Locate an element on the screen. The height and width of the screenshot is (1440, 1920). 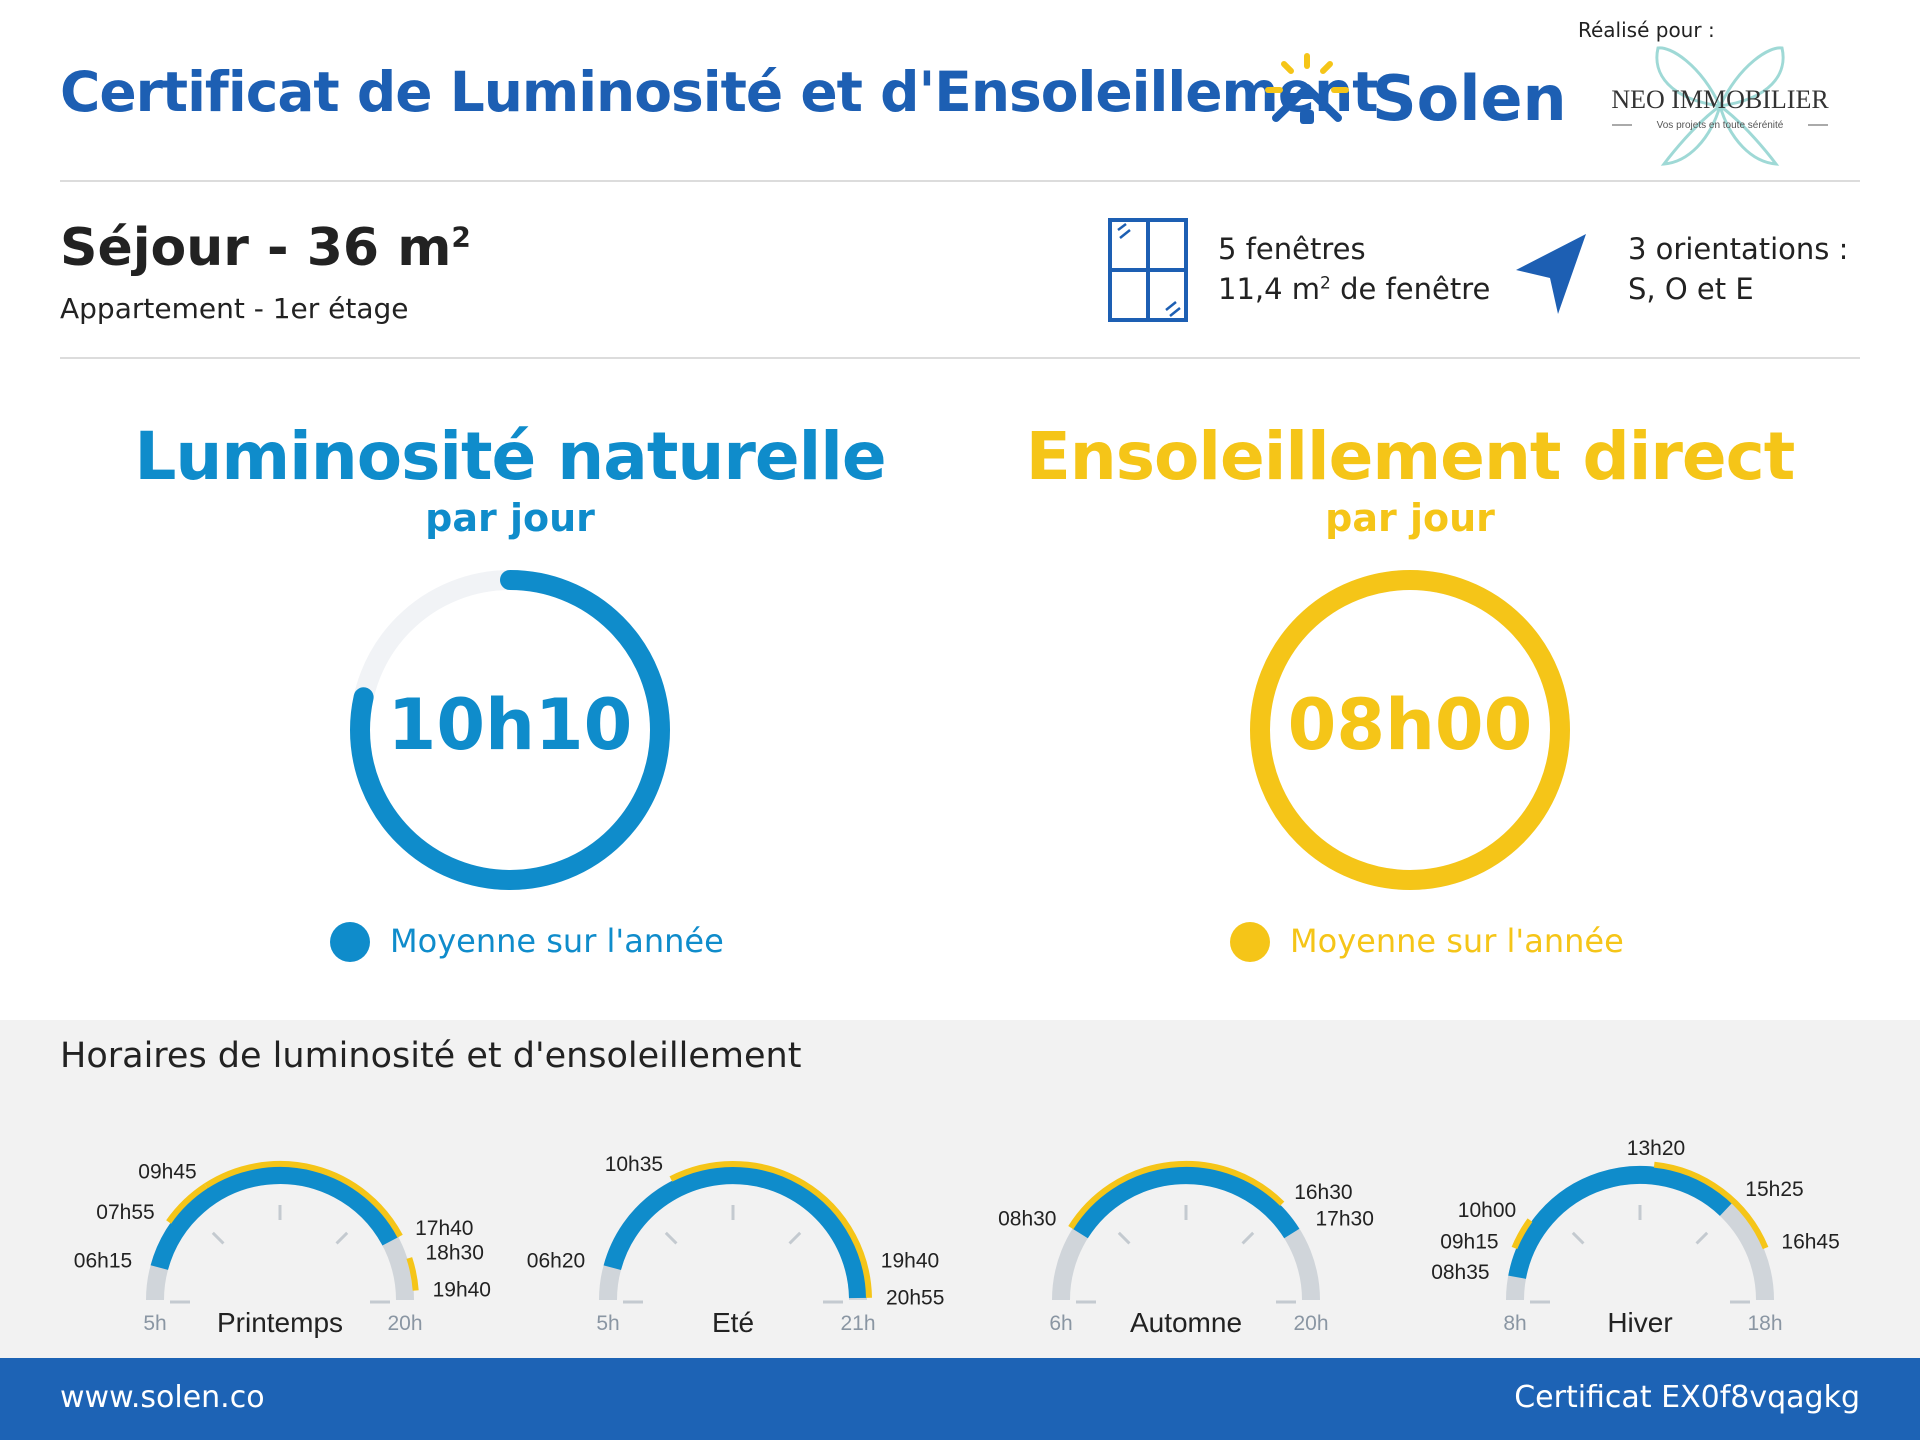
sunshine-ring is located at coordinates (1410, 730).